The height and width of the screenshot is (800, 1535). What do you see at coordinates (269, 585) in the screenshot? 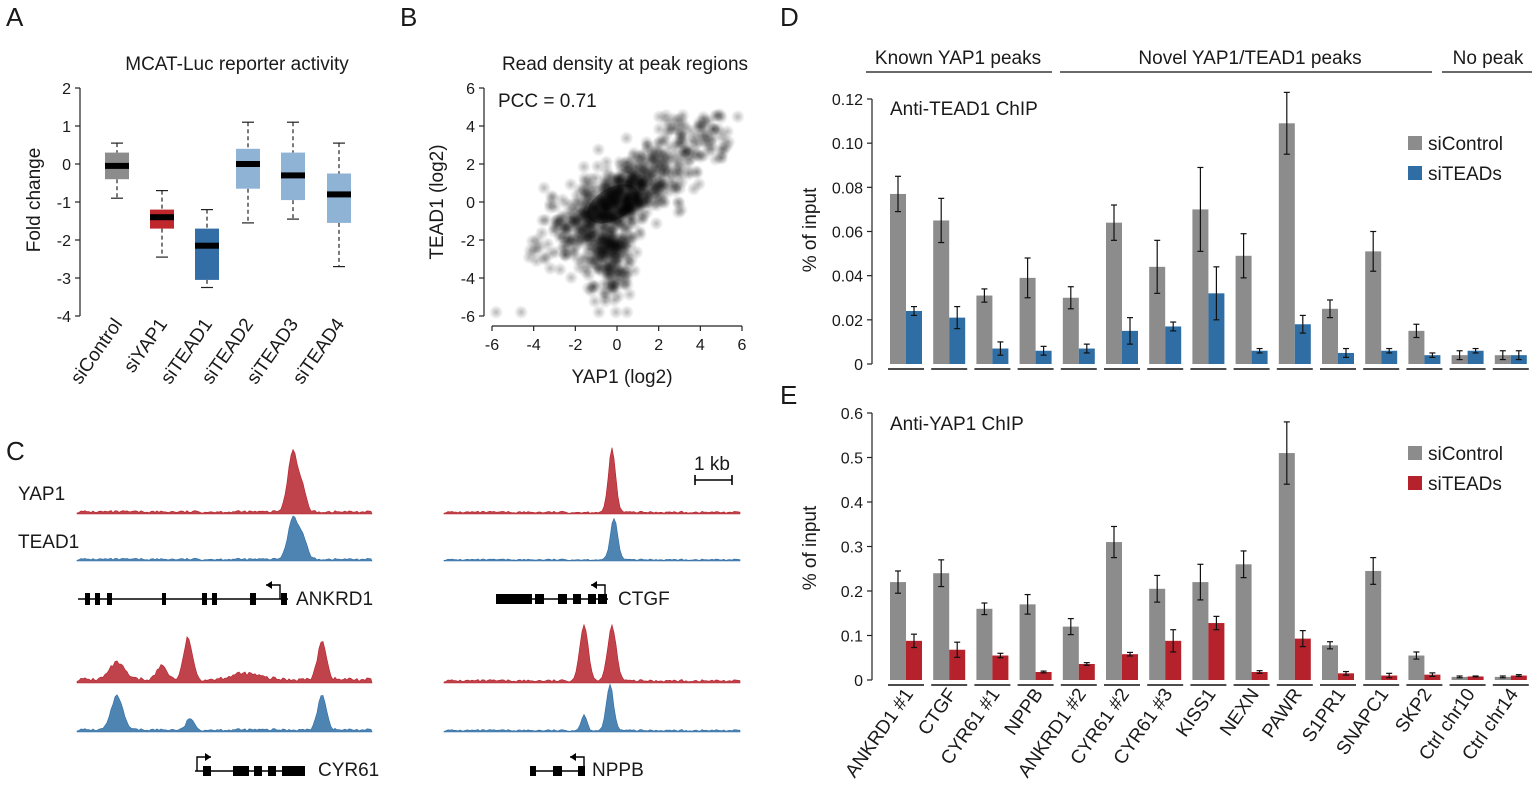
I see `ankrd1-gene-tss-head` at bounding box center [269, 585].